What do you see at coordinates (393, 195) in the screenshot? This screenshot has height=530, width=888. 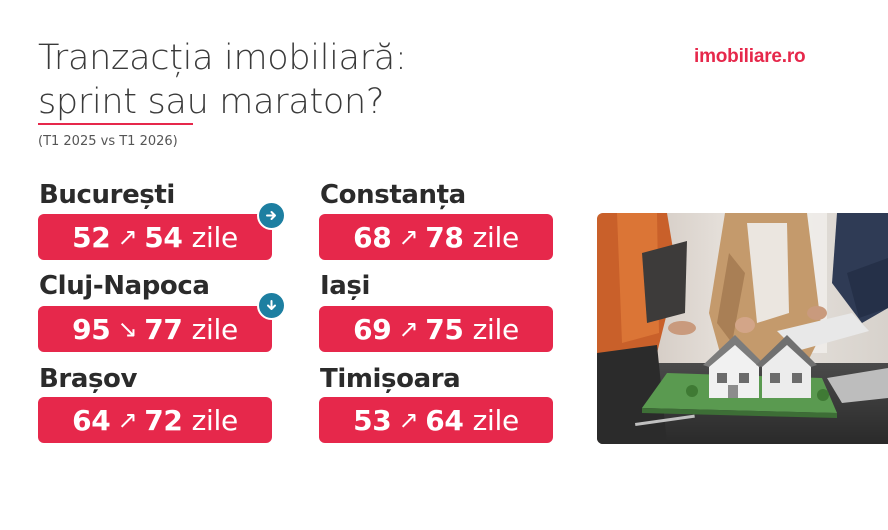 I see `city-name-constanta: Constanța` at bounding box center [393, 195].